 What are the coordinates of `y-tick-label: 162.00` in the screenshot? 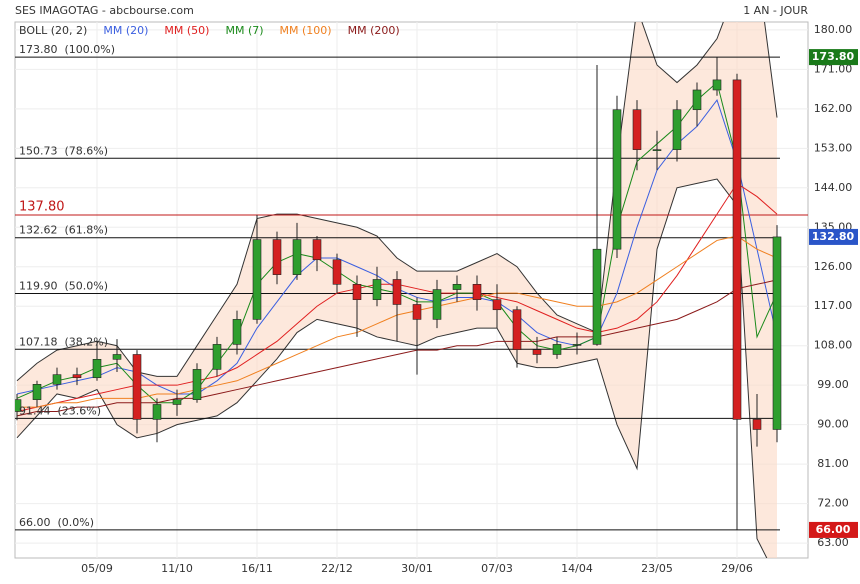 It's located at (833, 108).